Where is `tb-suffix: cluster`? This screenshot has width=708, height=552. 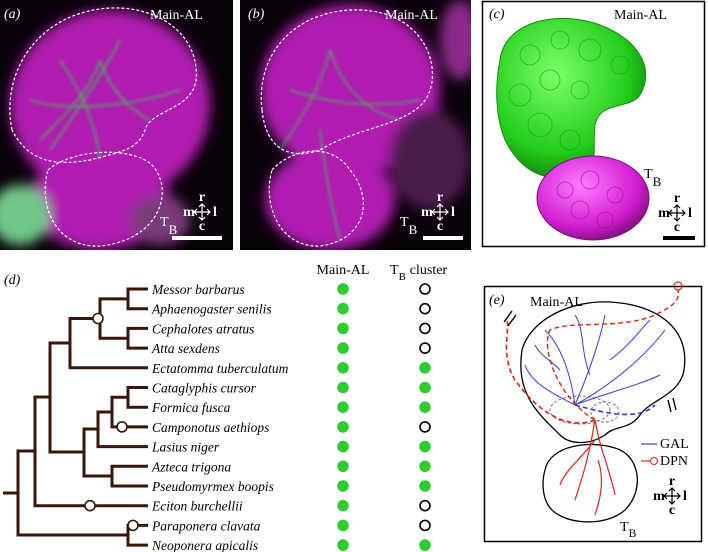 tb-suffix: cluster is located at coordinates (429, 270).